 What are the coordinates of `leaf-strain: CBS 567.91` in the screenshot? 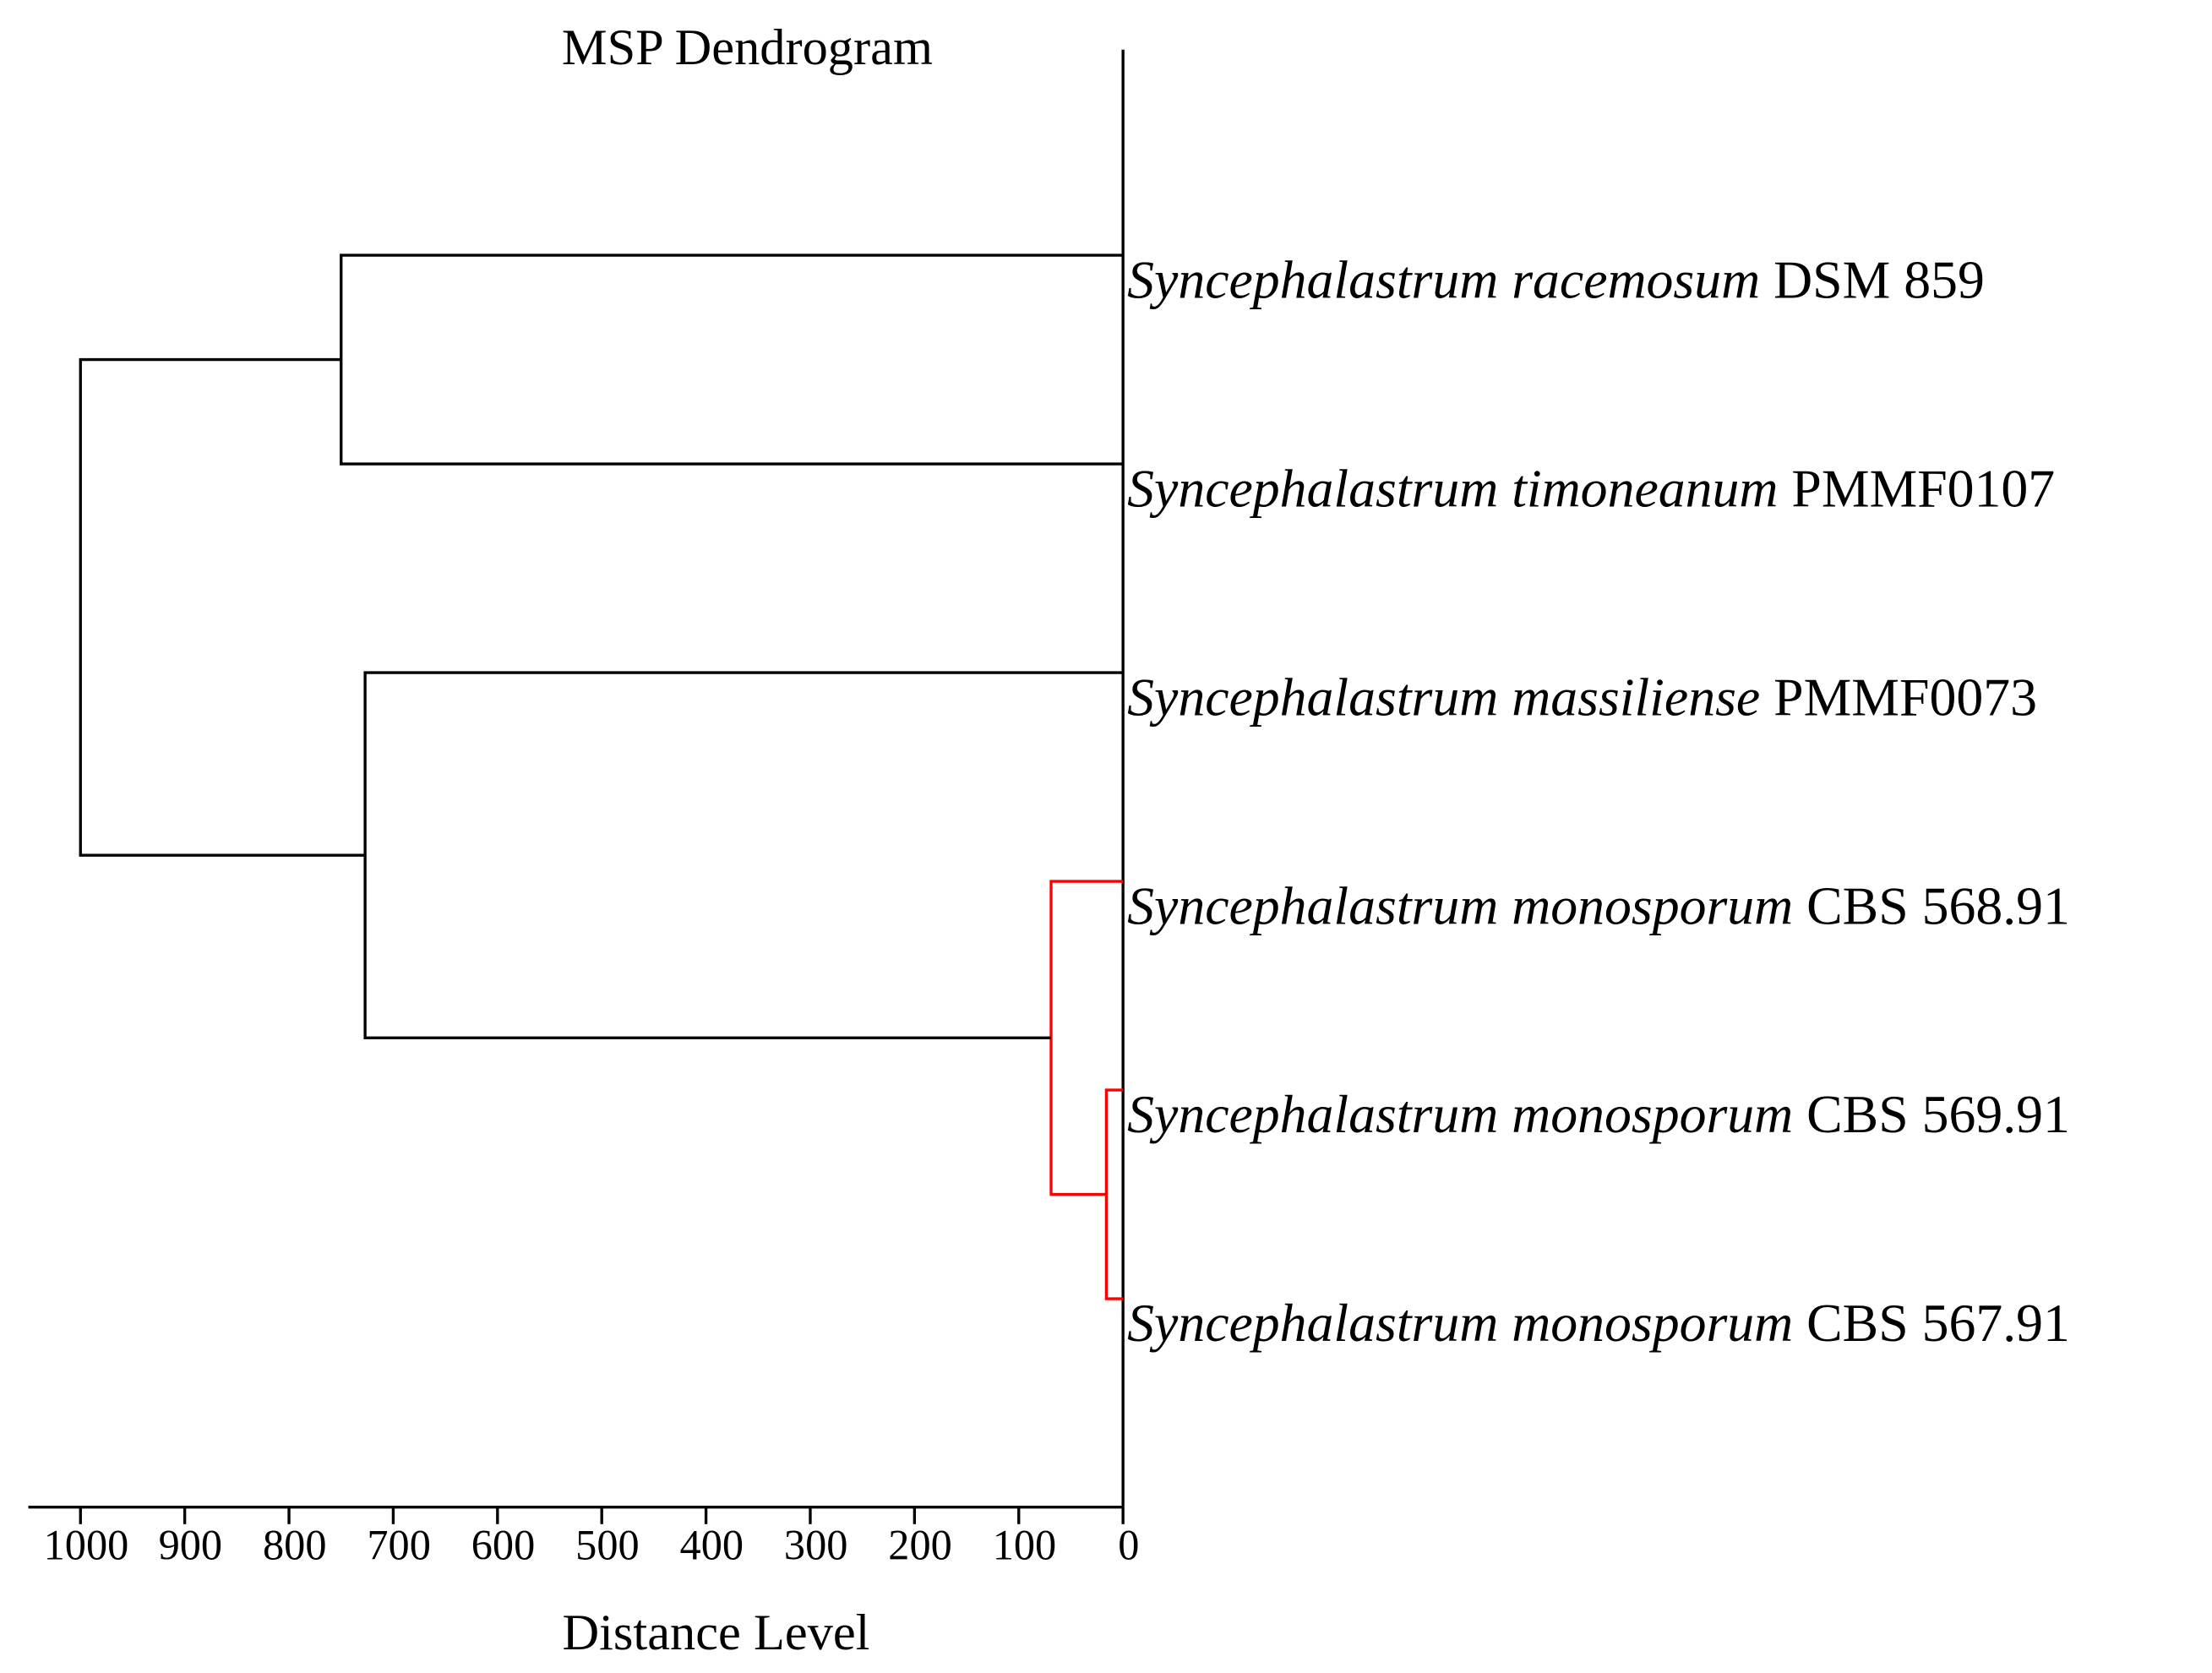 It's located at (1938, 1323).